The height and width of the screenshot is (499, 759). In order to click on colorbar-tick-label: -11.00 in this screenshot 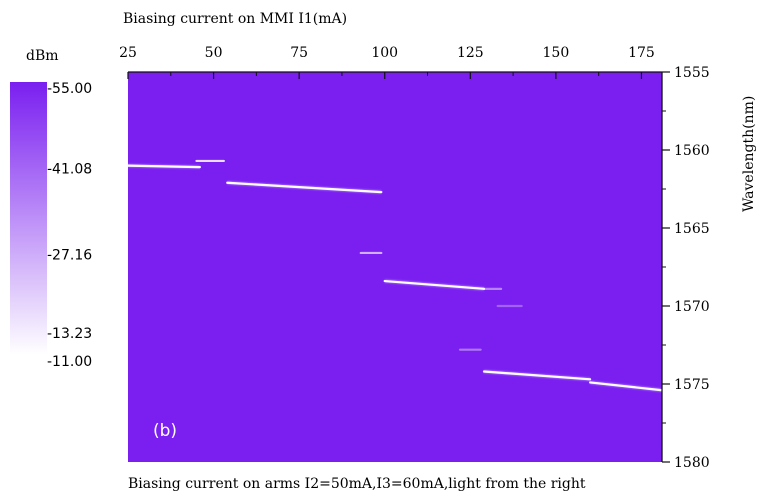, I will do `click(69, 362)`.